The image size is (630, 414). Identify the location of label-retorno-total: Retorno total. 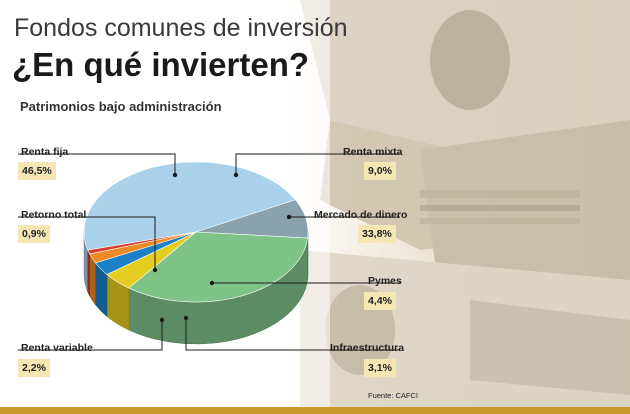
(54, 215).